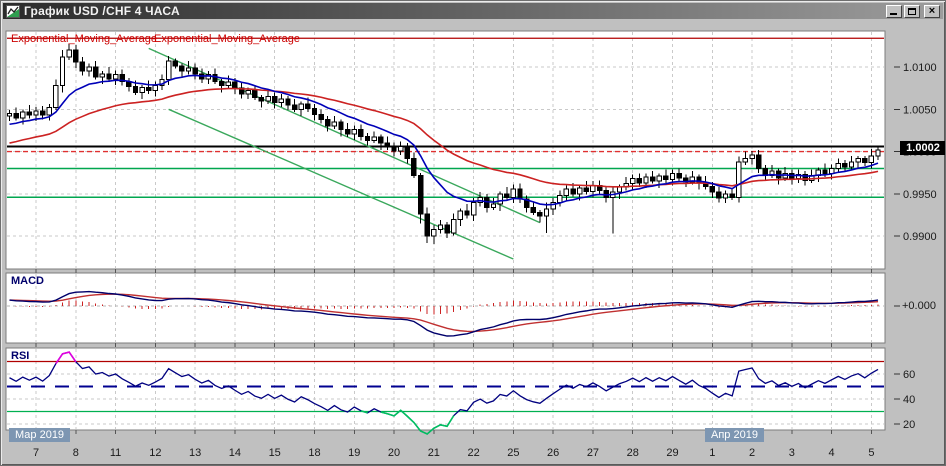  Describe the element at coordinates (909, 375) in the screenshot. I see `rsi-axis-label: 60` at that location.